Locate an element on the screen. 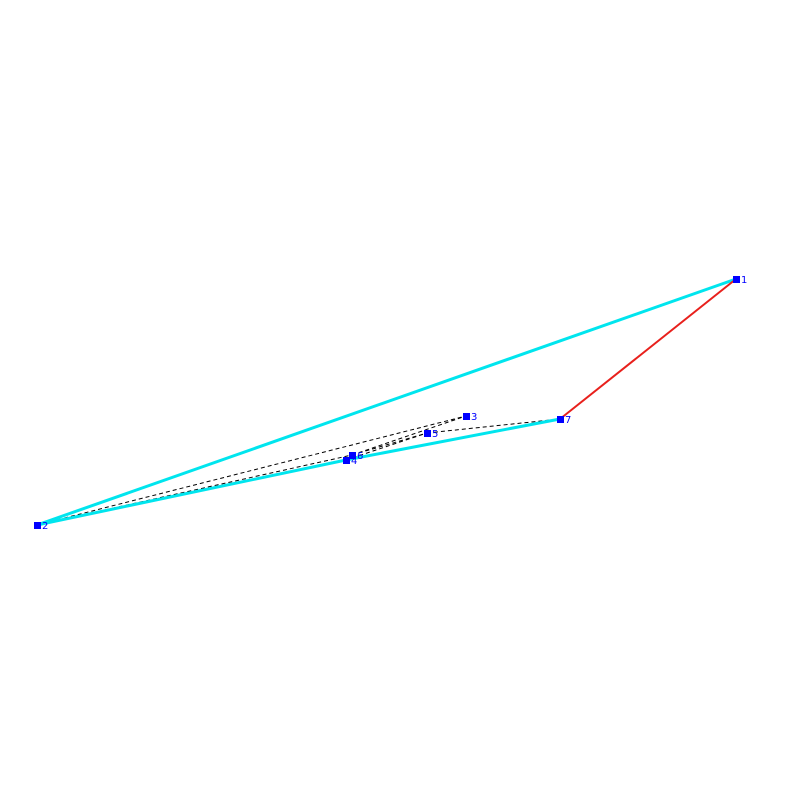 The height and width of the screenshot is (804, 800). construction-line-p4-p5 is located at coordinates (386, 446).